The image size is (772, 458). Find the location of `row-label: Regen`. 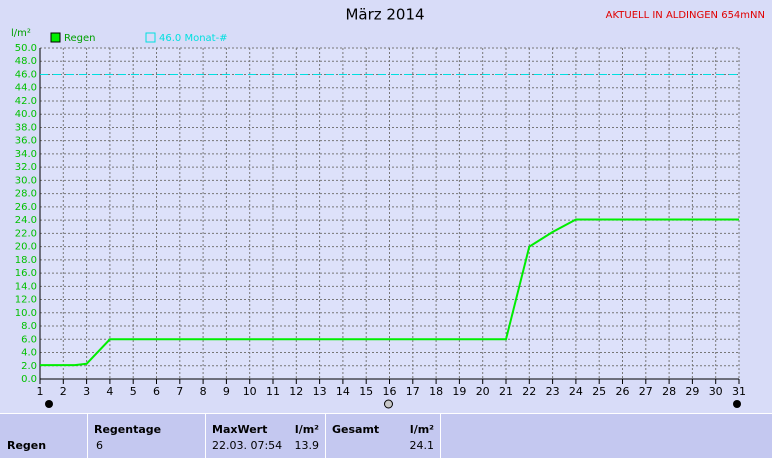

row-label: Regen is located at coordinates (27, 445).